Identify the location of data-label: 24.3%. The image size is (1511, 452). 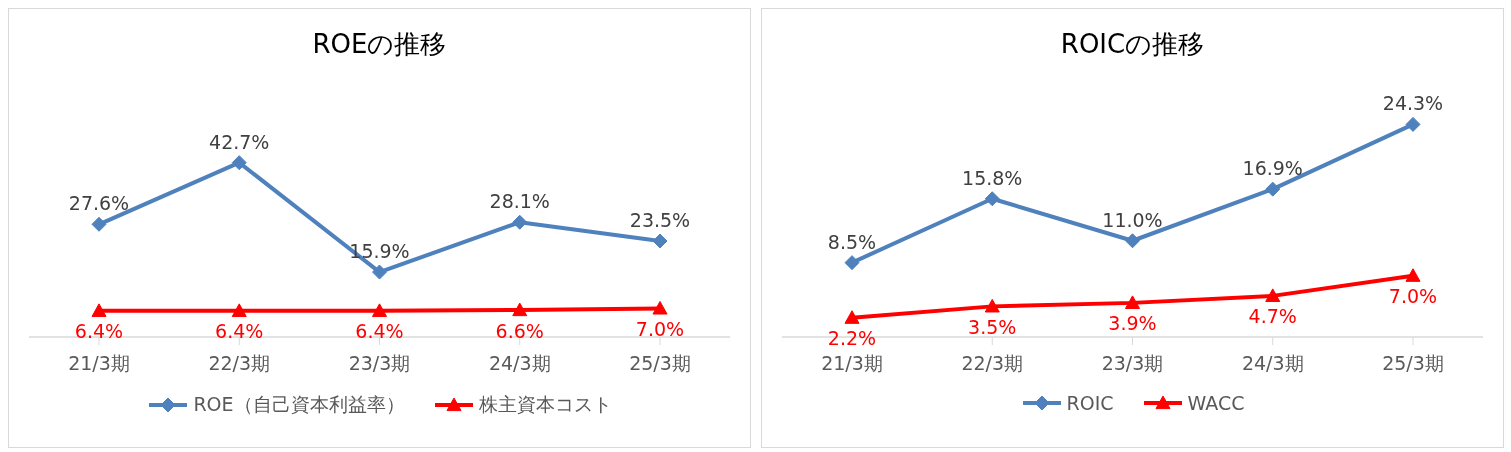
(1413, 103).